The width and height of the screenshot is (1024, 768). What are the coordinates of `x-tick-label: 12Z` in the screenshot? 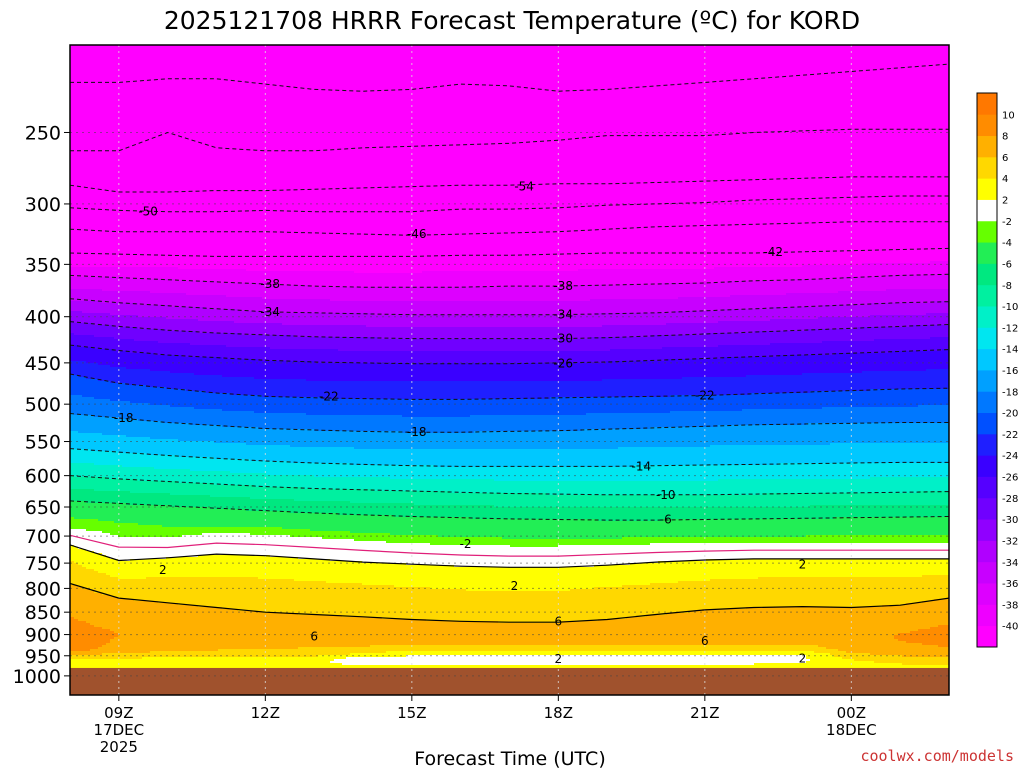 It's located at (265, 713).